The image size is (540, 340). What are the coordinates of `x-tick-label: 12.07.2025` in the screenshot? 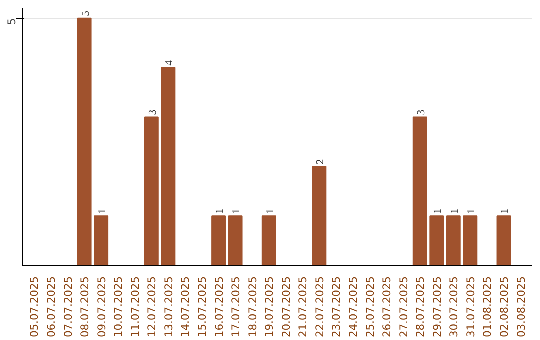 It's located at (152, 307).